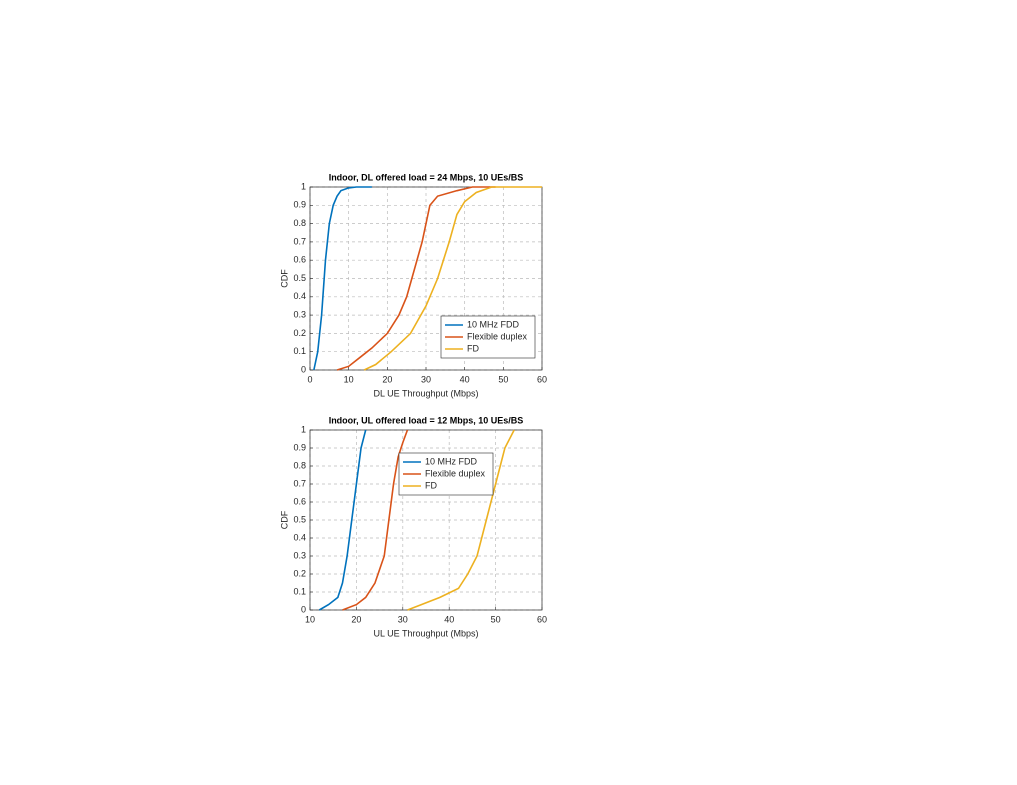  Describe the element at coordinates (425, 633) in the screenshot. I see `x-axis-label: UL UE Throughput (Mbps)` at that location.